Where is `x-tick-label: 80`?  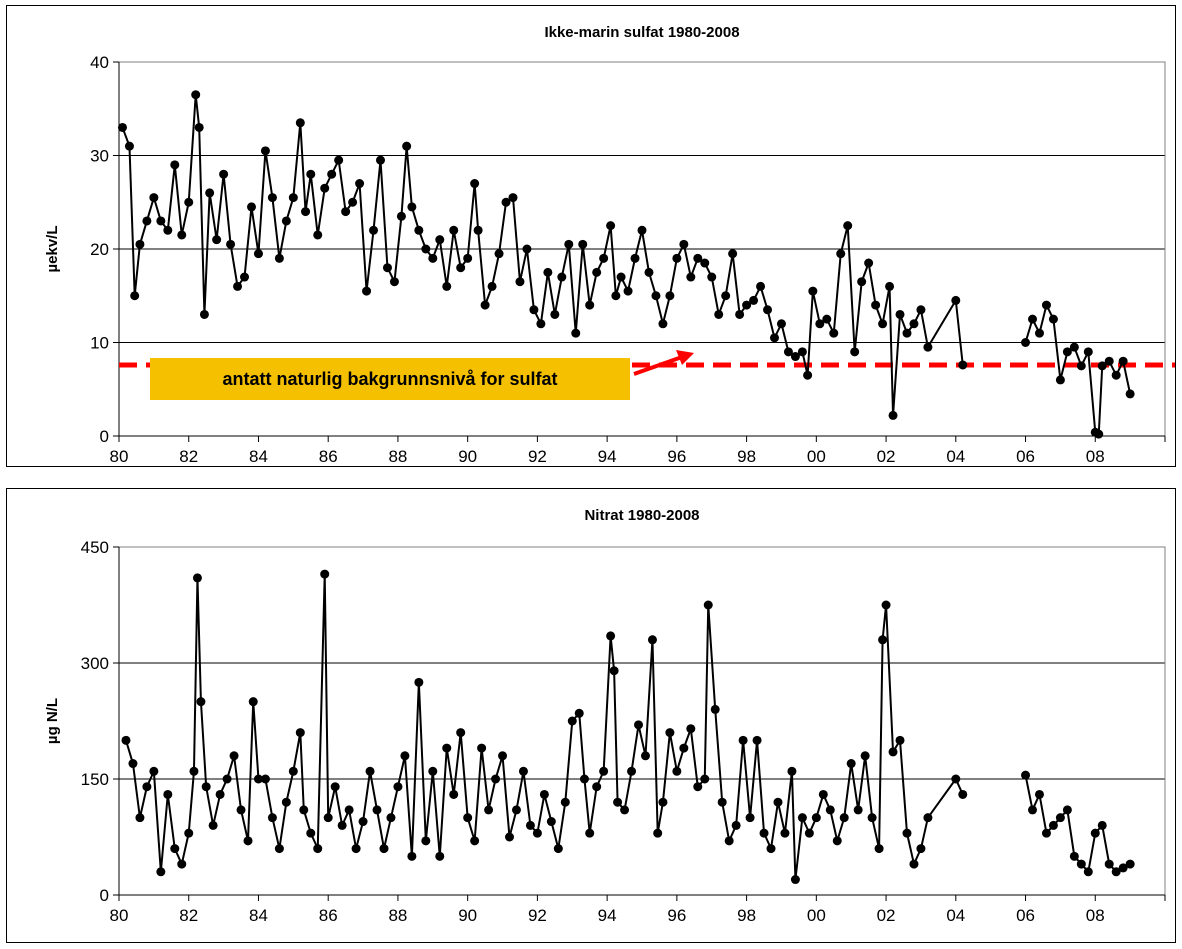
x-tick-label: 80 is located at coordinates (119, 456).